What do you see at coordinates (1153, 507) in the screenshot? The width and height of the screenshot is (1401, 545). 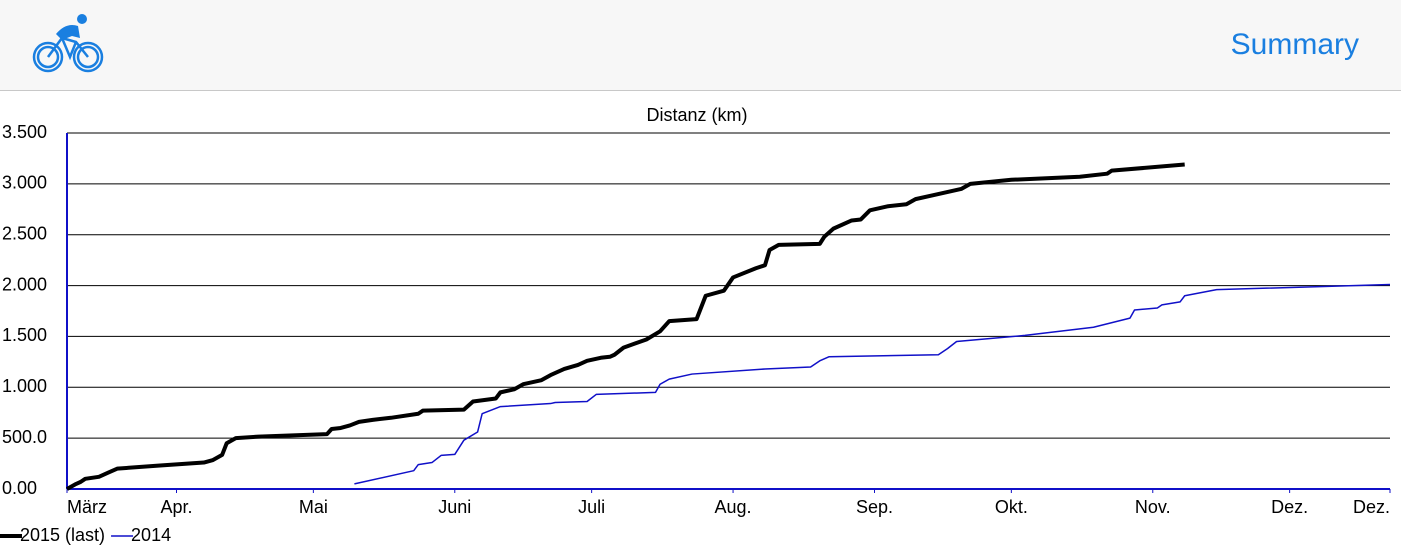 I see `x-tick-label: Nov.` at bounding box center [1153, 507].